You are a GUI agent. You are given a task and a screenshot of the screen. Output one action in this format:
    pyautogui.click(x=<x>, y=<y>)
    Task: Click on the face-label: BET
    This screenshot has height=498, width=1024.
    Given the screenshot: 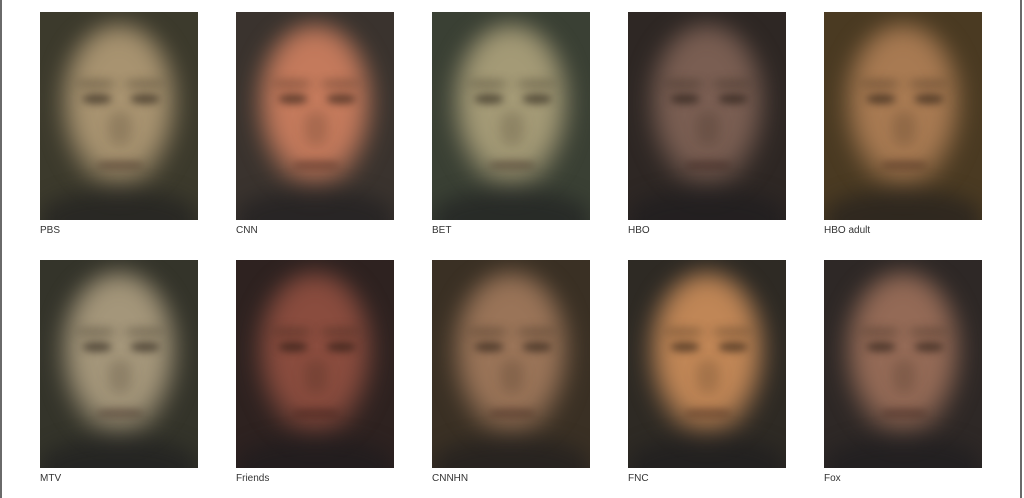 What is the action you would take?
    pyautogui.click(x=442, y=230)
    